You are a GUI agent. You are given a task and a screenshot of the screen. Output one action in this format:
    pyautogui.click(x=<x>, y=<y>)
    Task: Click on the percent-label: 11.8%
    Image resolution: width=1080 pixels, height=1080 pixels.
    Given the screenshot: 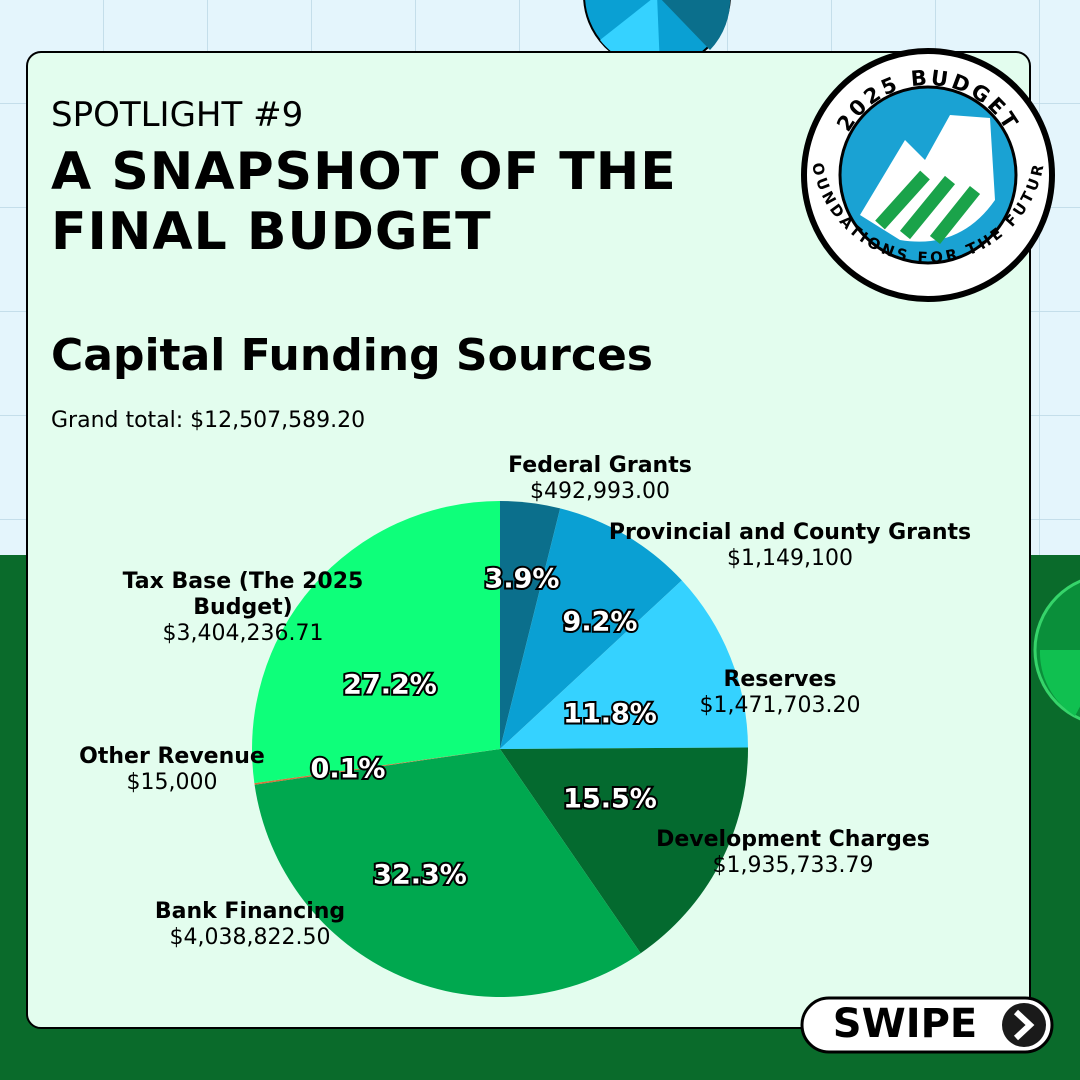 What is the action you would take?
    pyautogui.click(x=610, y=714)
    